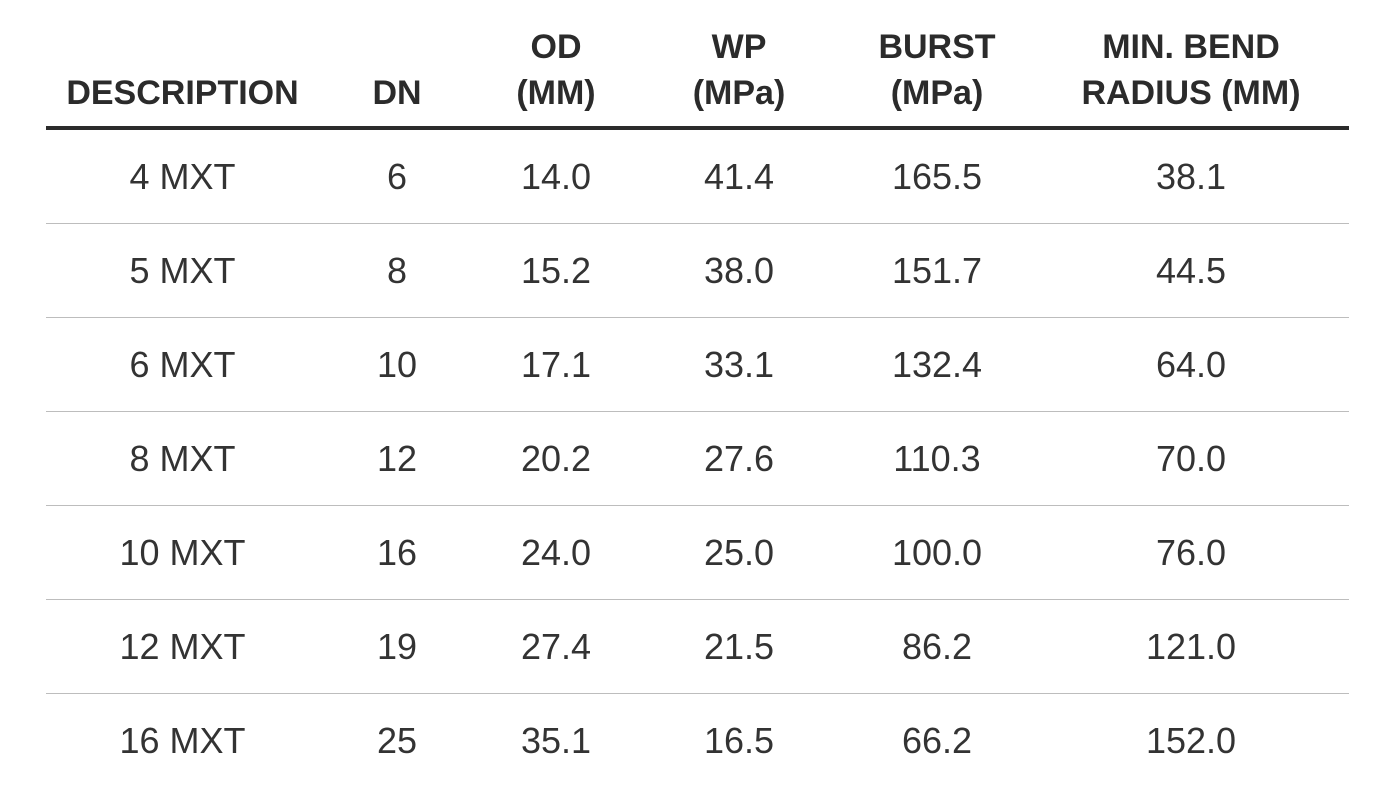 The width and height of the screenshot is (1380, 805). I want to click on table-row: 10 MXT 16 24.0 25.0 100.0 76.0, so click(697, 552).